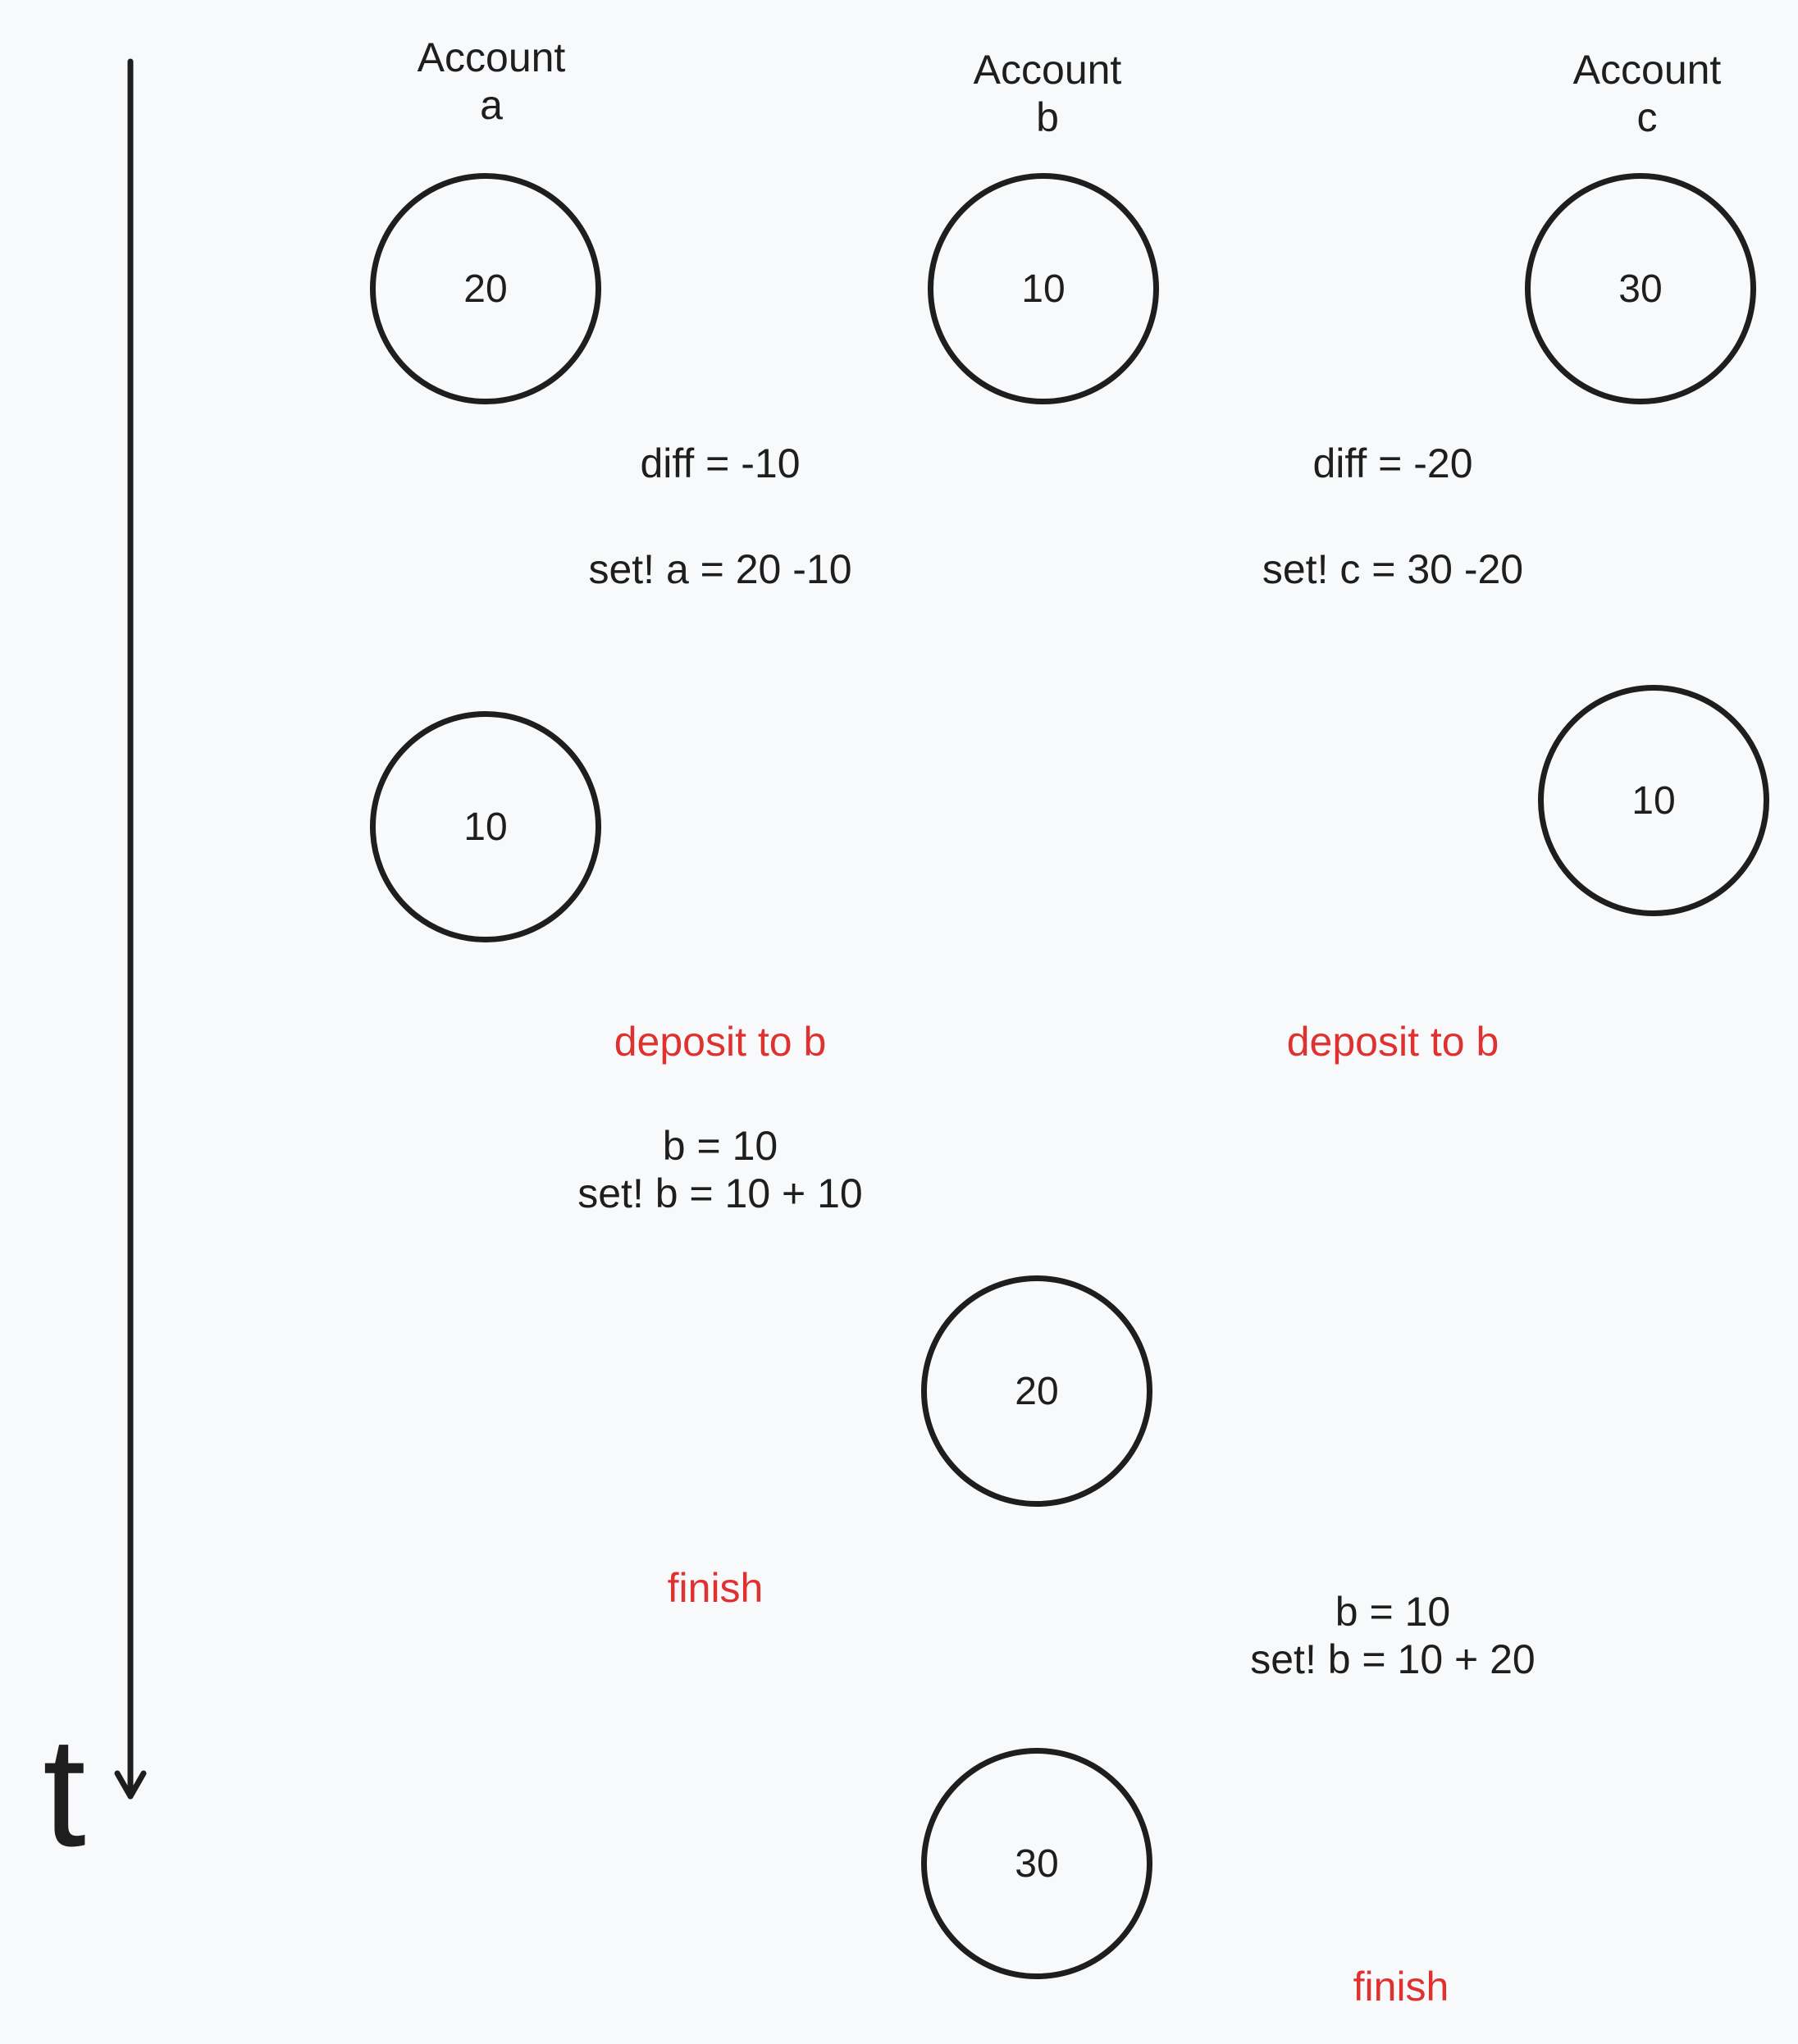 Image resolution: width=1798 pixels, height=2044 pixels. Describe the element at coordinates (1036, 1863) in the screenshot. I see `account-b-final-balance: 30` at that location.